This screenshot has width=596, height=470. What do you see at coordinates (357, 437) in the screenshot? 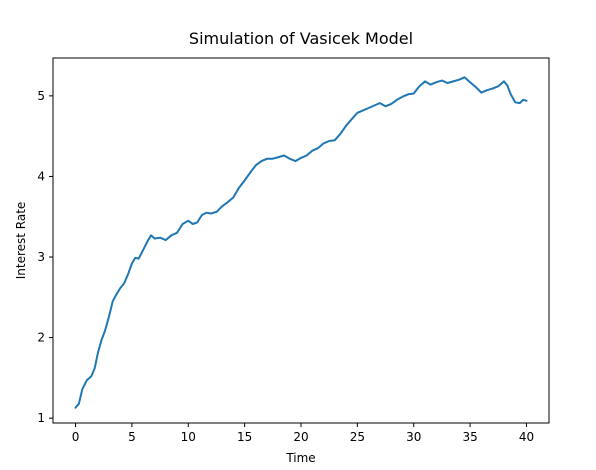
I see `x-tick-label: 25` at bounding box center [357, 437].